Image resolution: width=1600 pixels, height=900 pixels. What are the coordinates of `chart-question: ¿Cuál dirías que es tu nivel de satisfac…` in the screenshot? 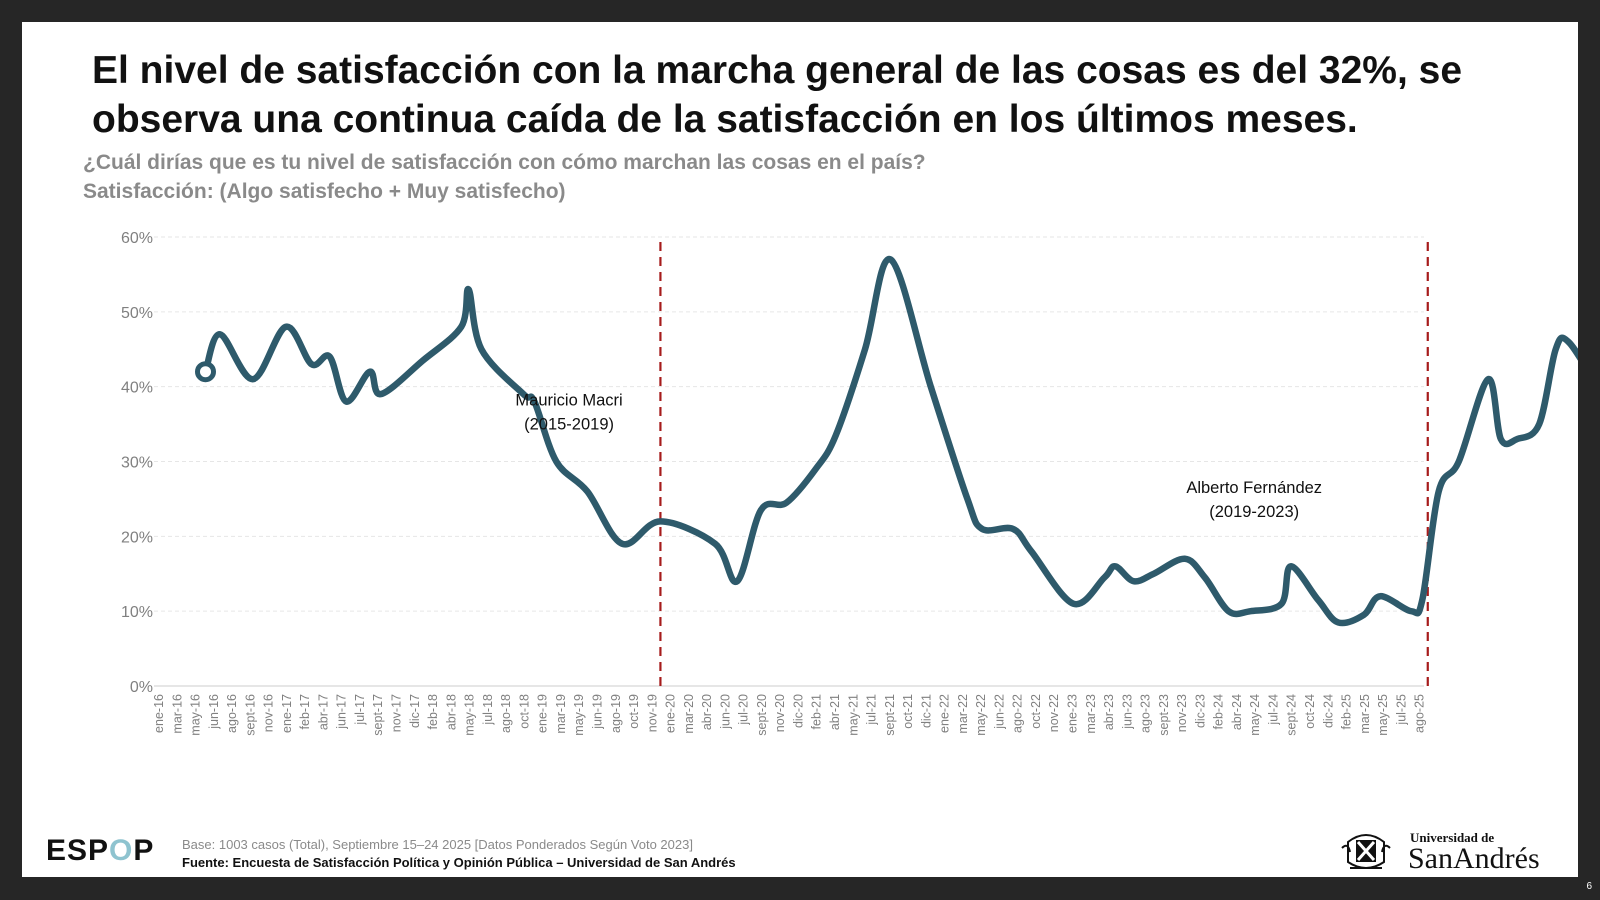 It's located at (504, 177).